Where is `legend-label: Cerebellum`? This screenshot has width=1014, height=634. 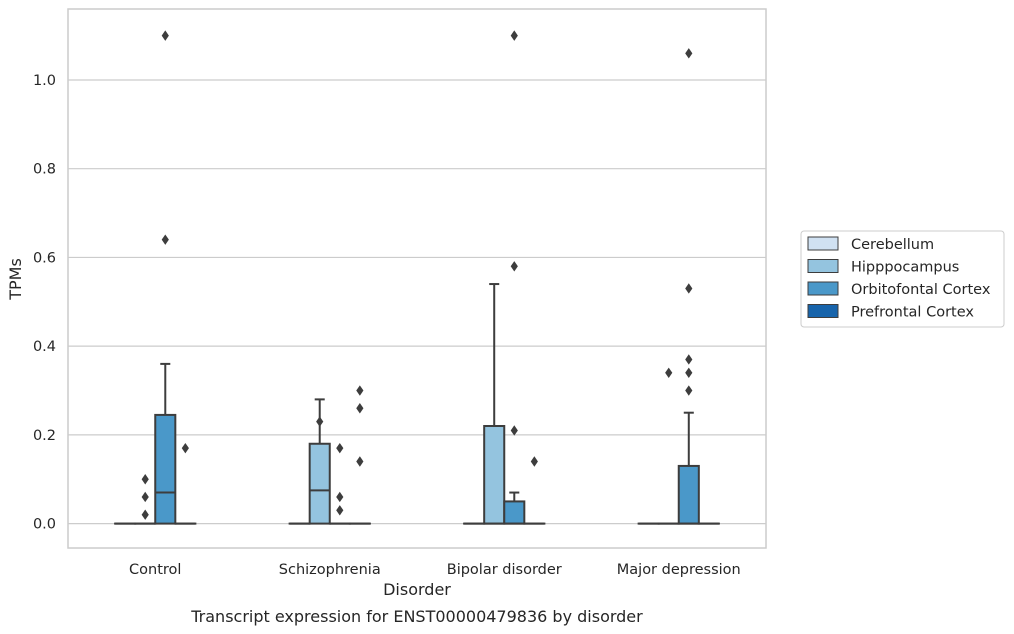
legend-label: Cerebellum is located at coordinates (892, 245).